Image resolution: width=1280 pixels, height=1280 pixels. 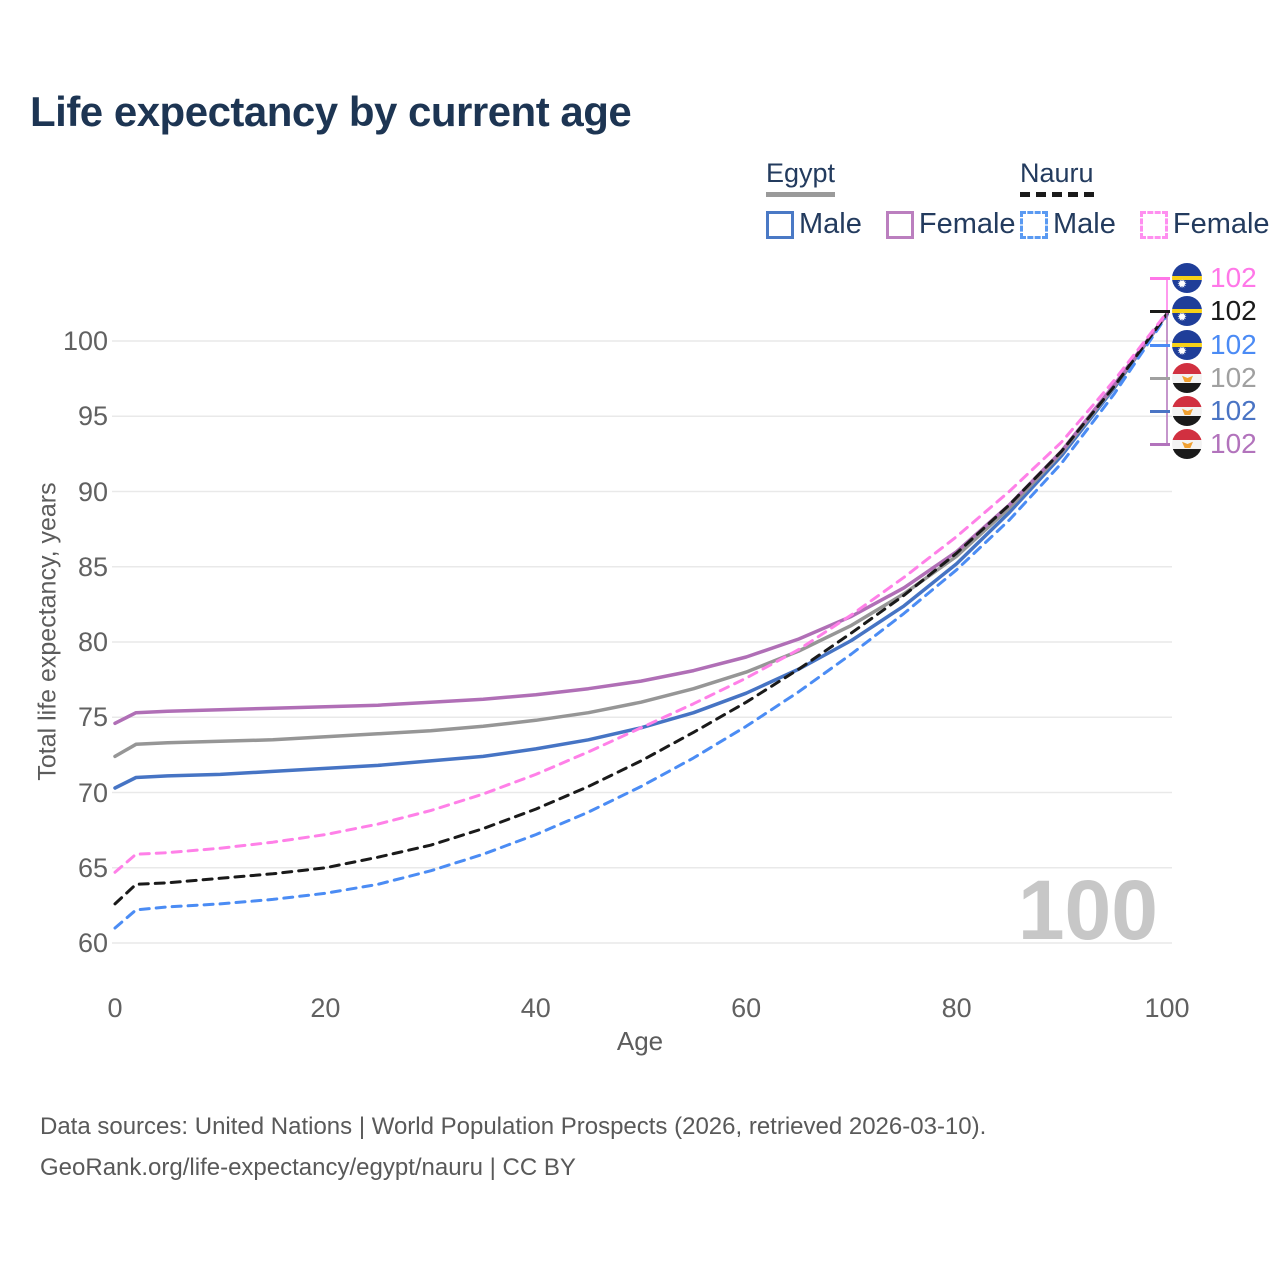 What do you see at coordinates (801, 194) in the screenshot?
I see `legend-underline-solid` at bounding box center [801, 194].